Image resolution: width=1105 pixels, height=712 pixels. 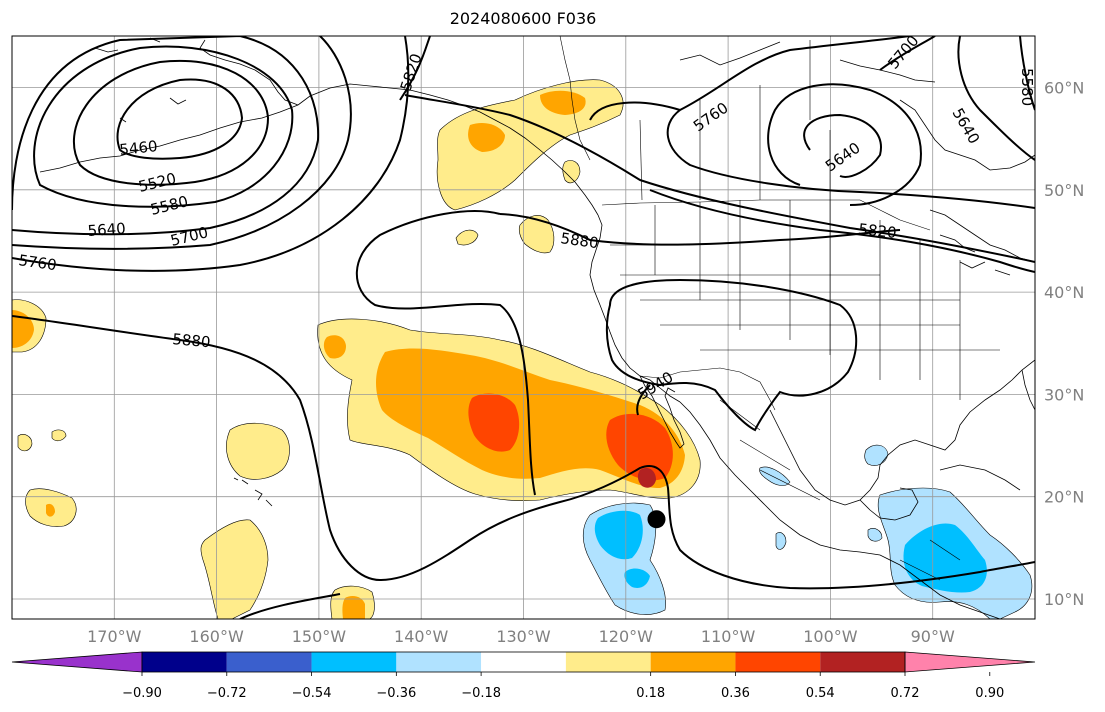 I want to click on contour-5820-ak, so click(x=719, y=178).